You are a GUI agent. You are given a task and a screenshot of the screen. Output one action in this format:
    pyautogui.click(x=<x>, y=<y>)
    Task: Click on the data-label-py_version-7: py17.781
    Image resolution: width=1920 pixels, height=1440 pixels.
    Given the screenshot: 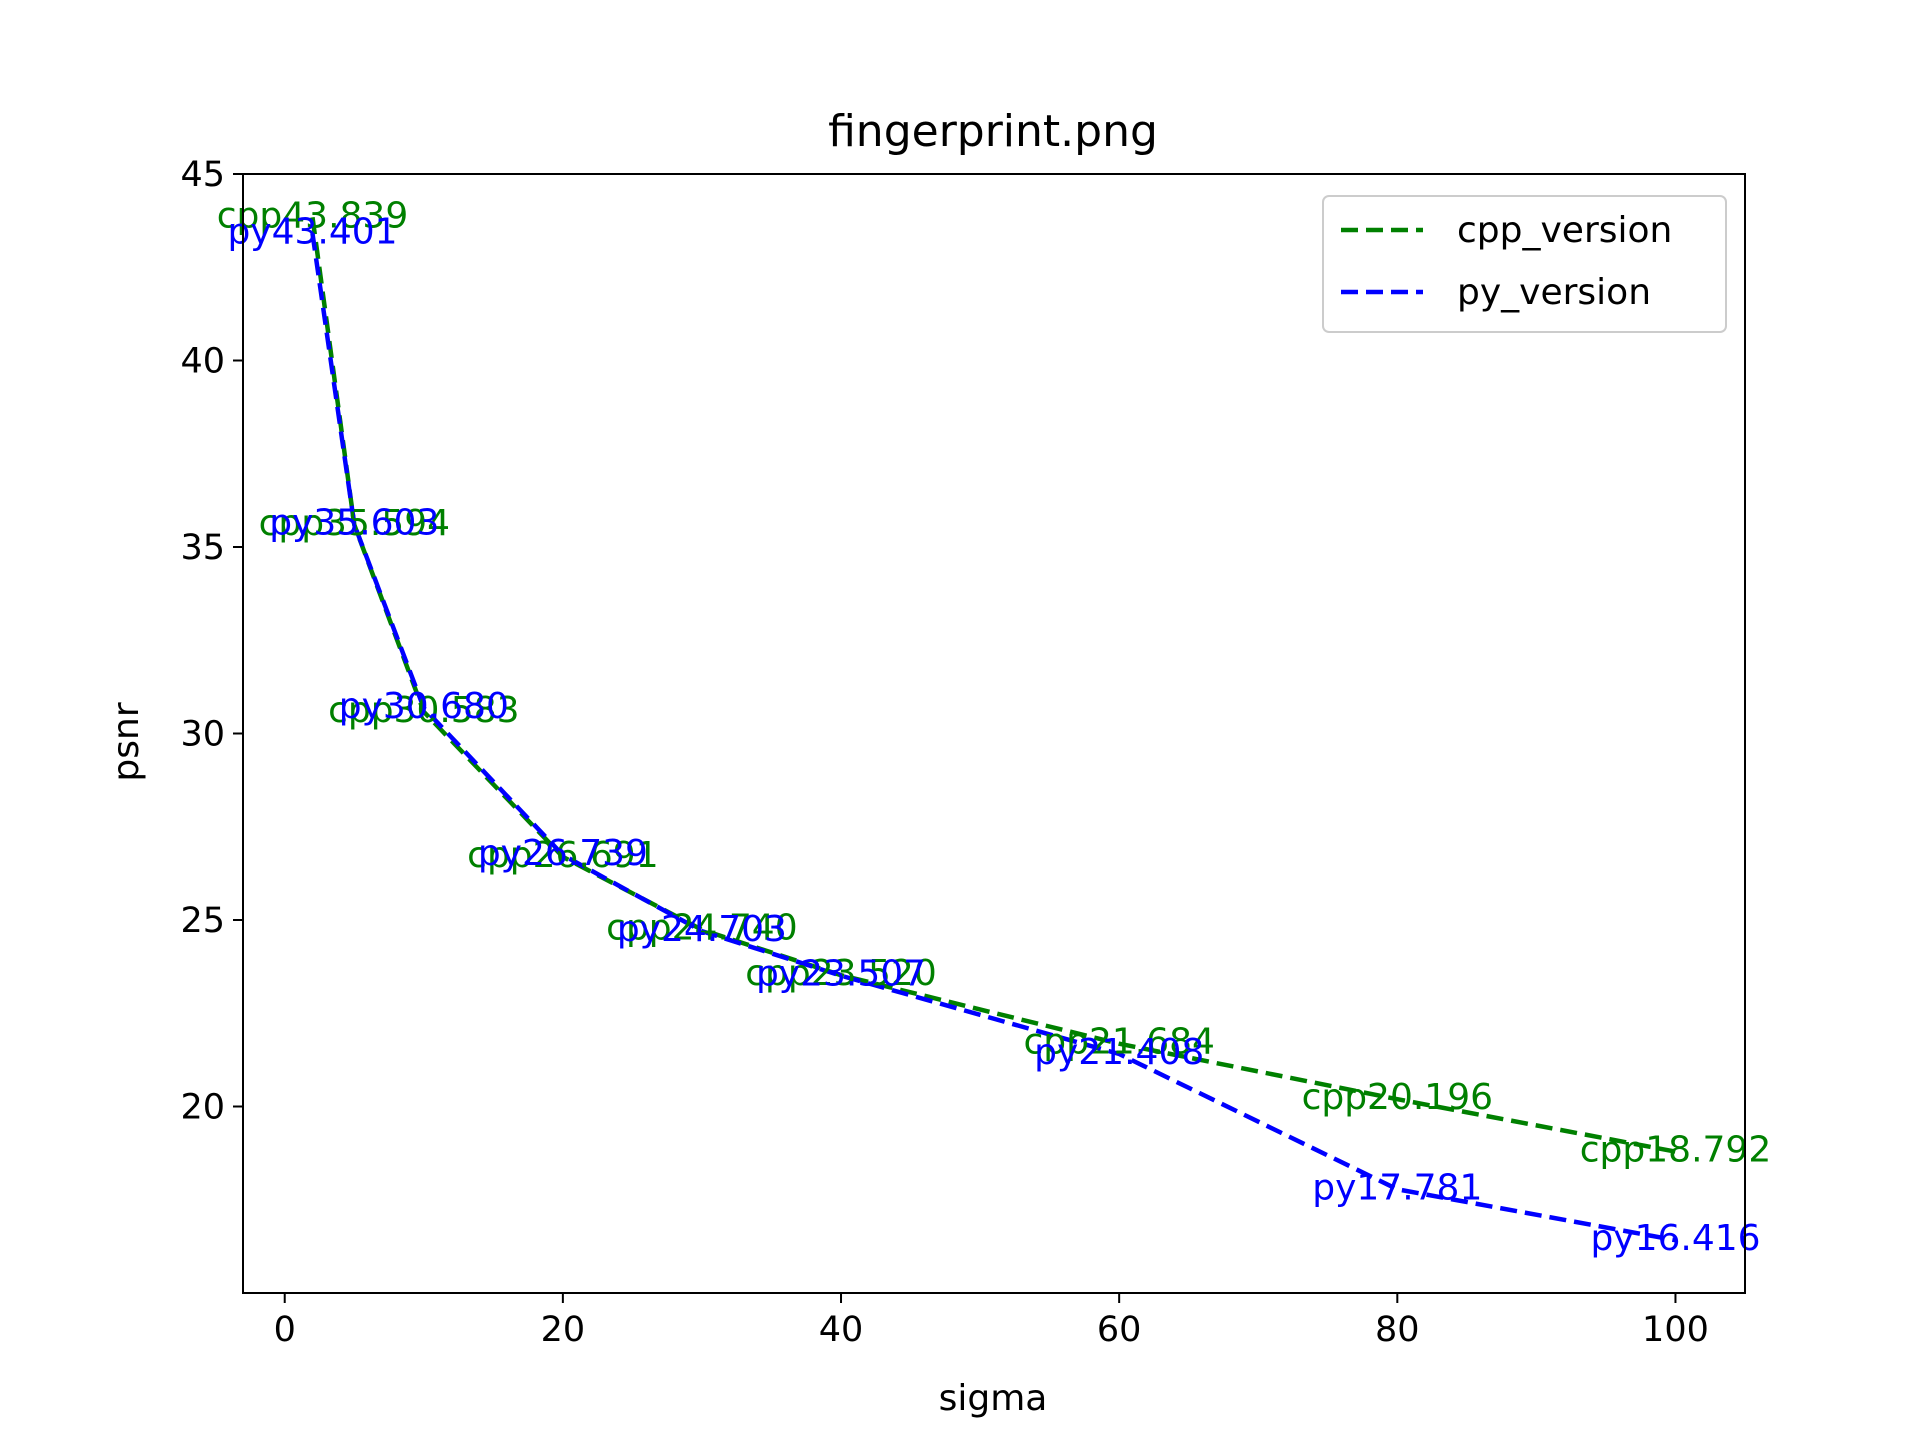 What is the action you would take?
    pyautogui.click(x=1397, y=1187)
    